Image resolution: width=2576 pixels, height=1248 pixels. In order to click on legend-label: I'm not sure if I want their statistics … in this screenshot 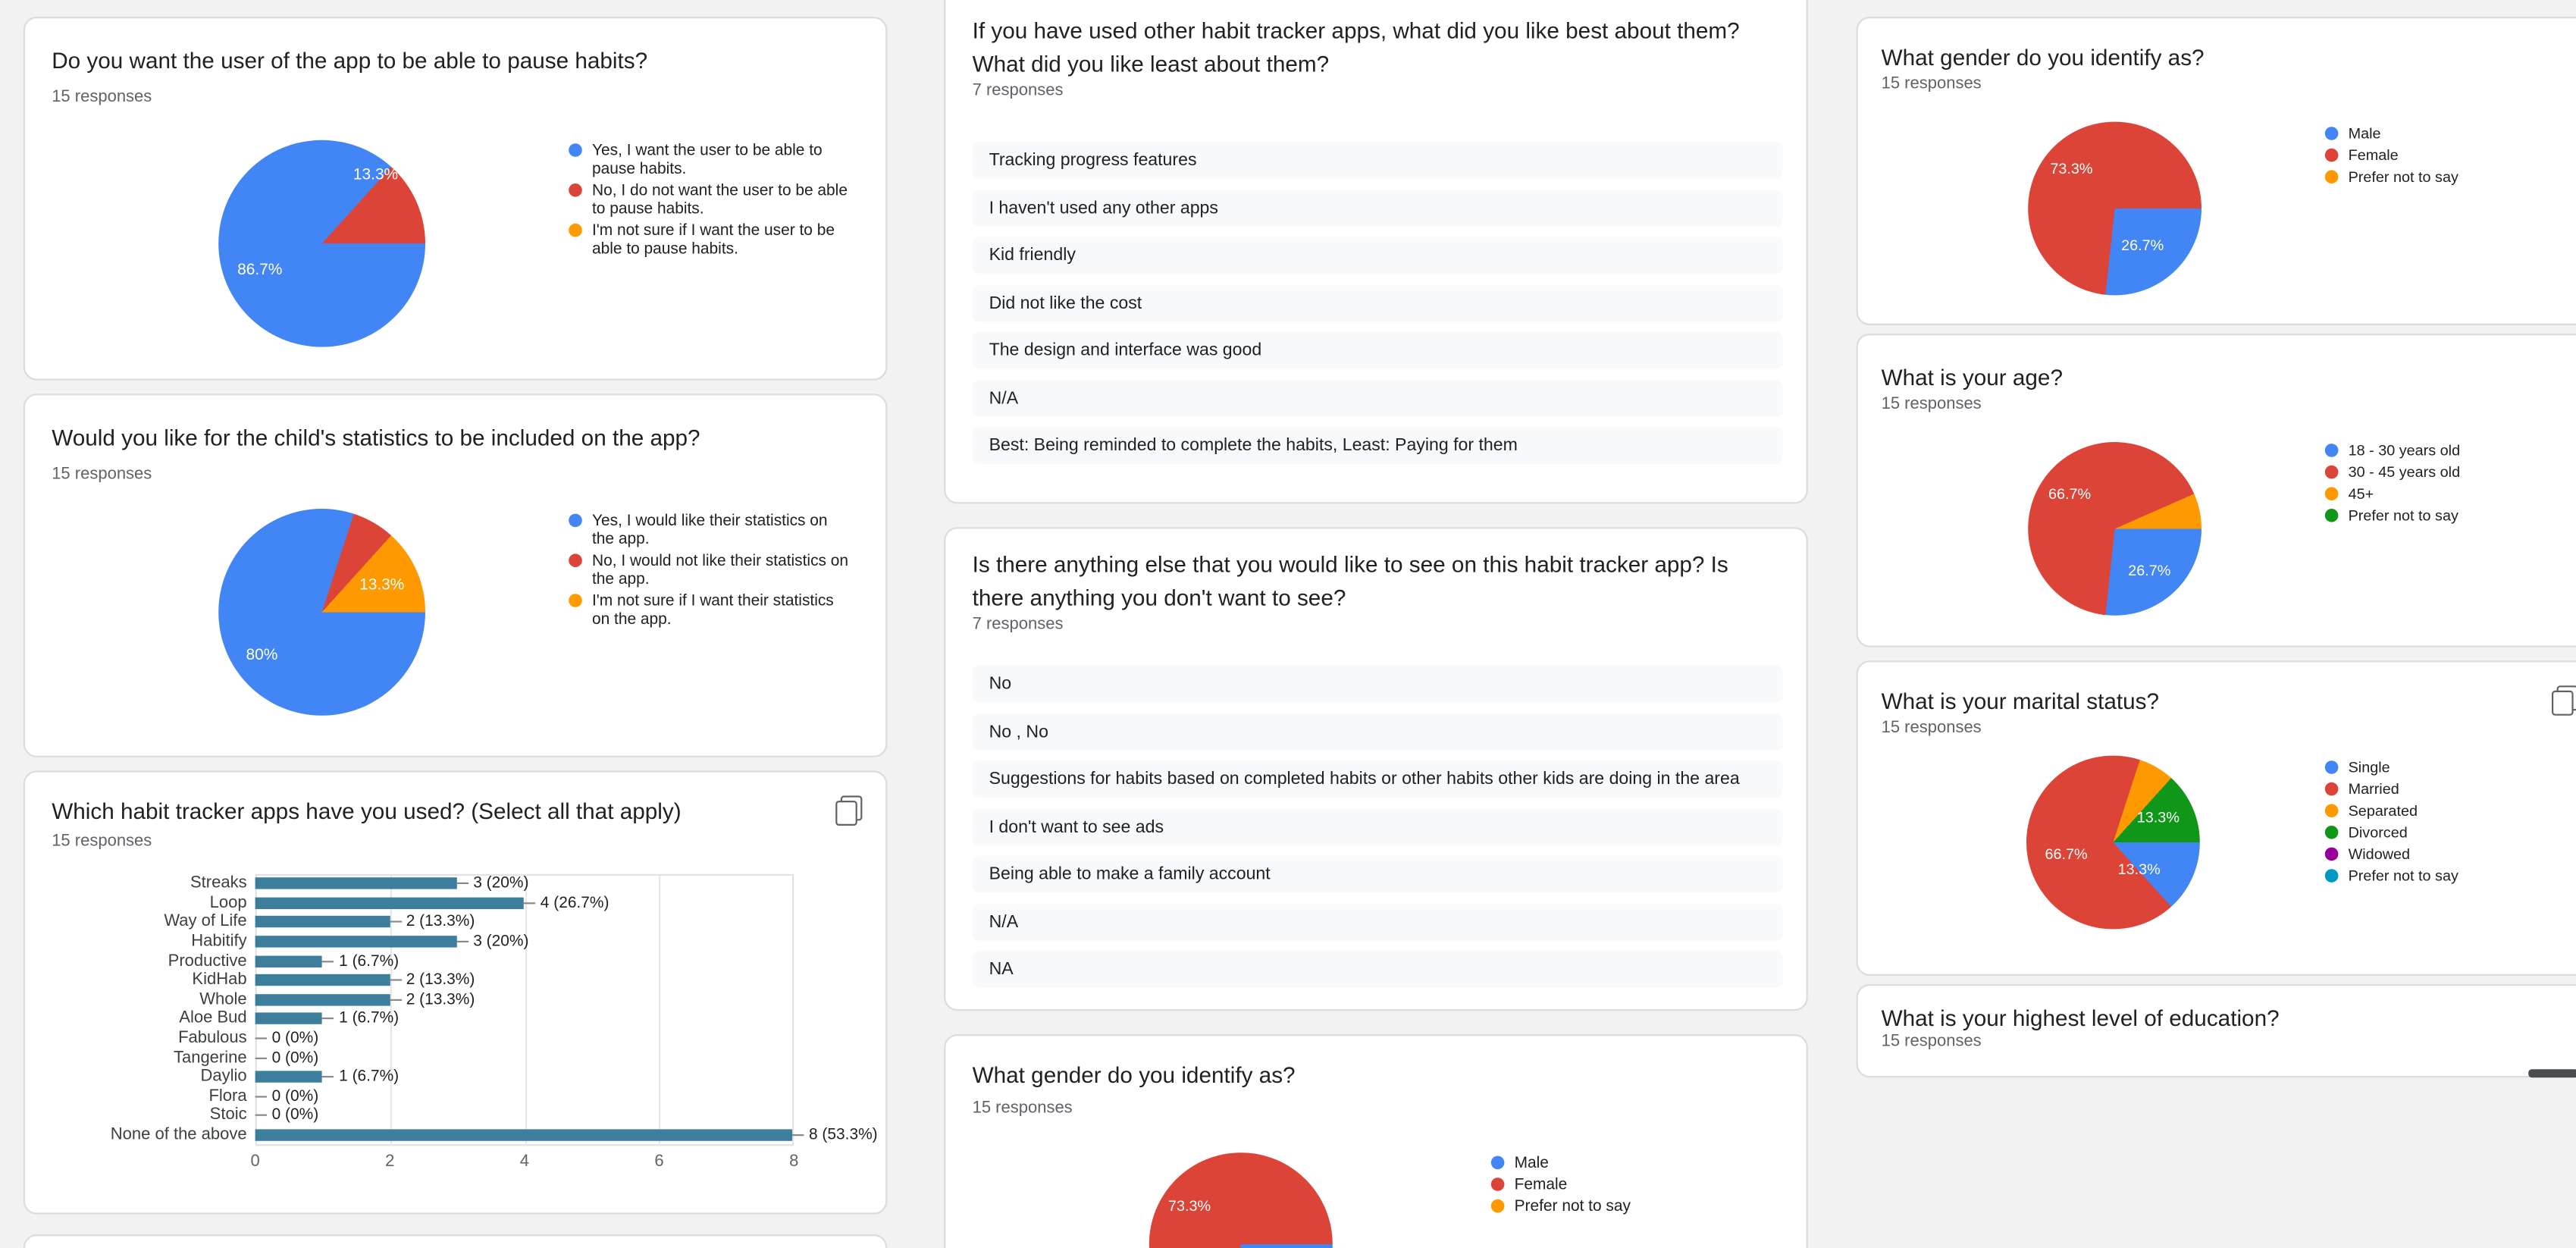, I will do `click(713, 610)`.